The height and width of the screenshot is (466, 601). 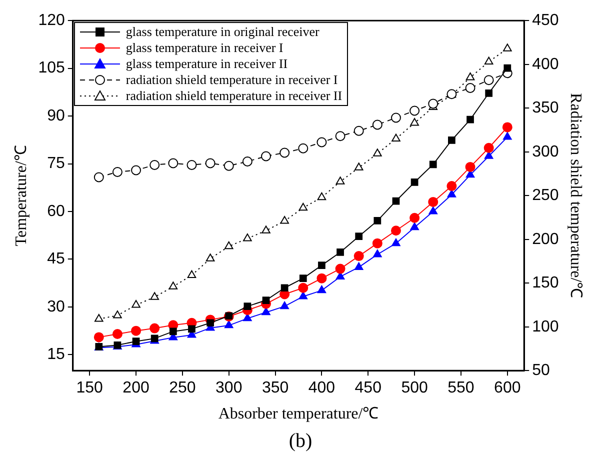 What do you see at coordinates (461, 388) in the screenshot?
I see `x-tick-label: 550` at bounding box center [461, 388].